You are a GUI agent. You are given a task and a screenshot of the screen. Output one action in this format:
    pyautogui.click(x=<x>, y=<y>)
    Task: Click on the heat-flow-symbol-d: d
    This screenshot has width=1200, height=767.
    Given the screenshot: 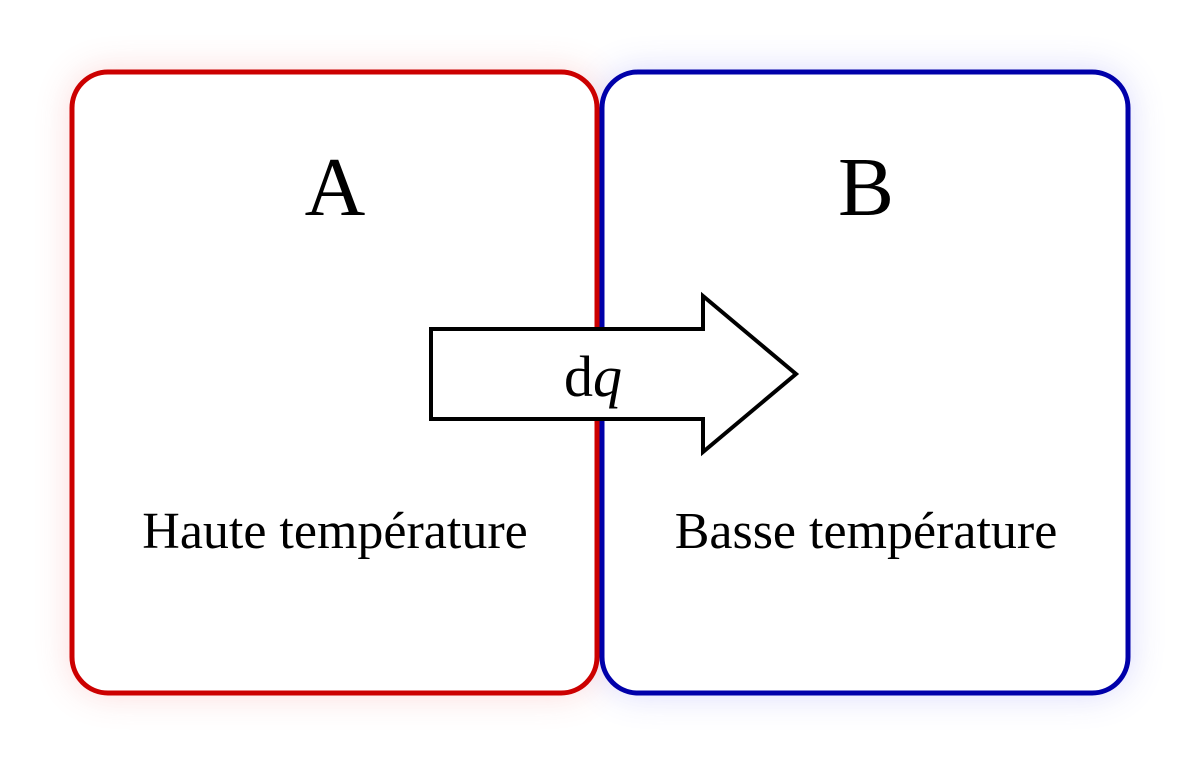 What is the action you would take?
    pyautogui.click(x=578, y=376)
    